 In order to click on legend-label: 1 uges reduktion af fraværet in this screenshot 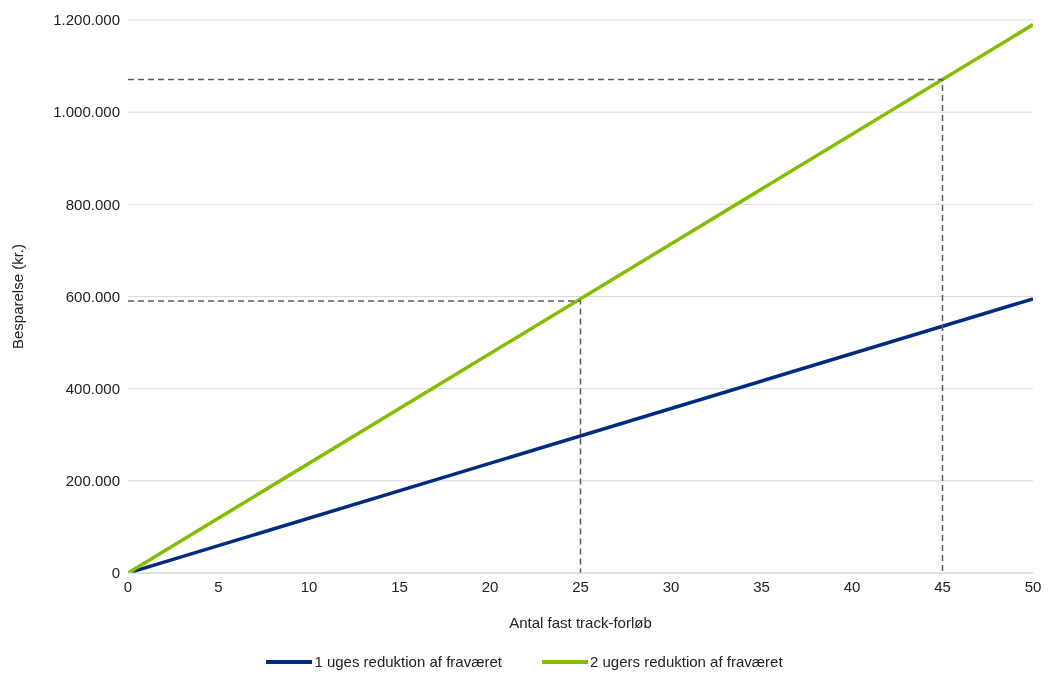, I will do `click(407, 661)`.